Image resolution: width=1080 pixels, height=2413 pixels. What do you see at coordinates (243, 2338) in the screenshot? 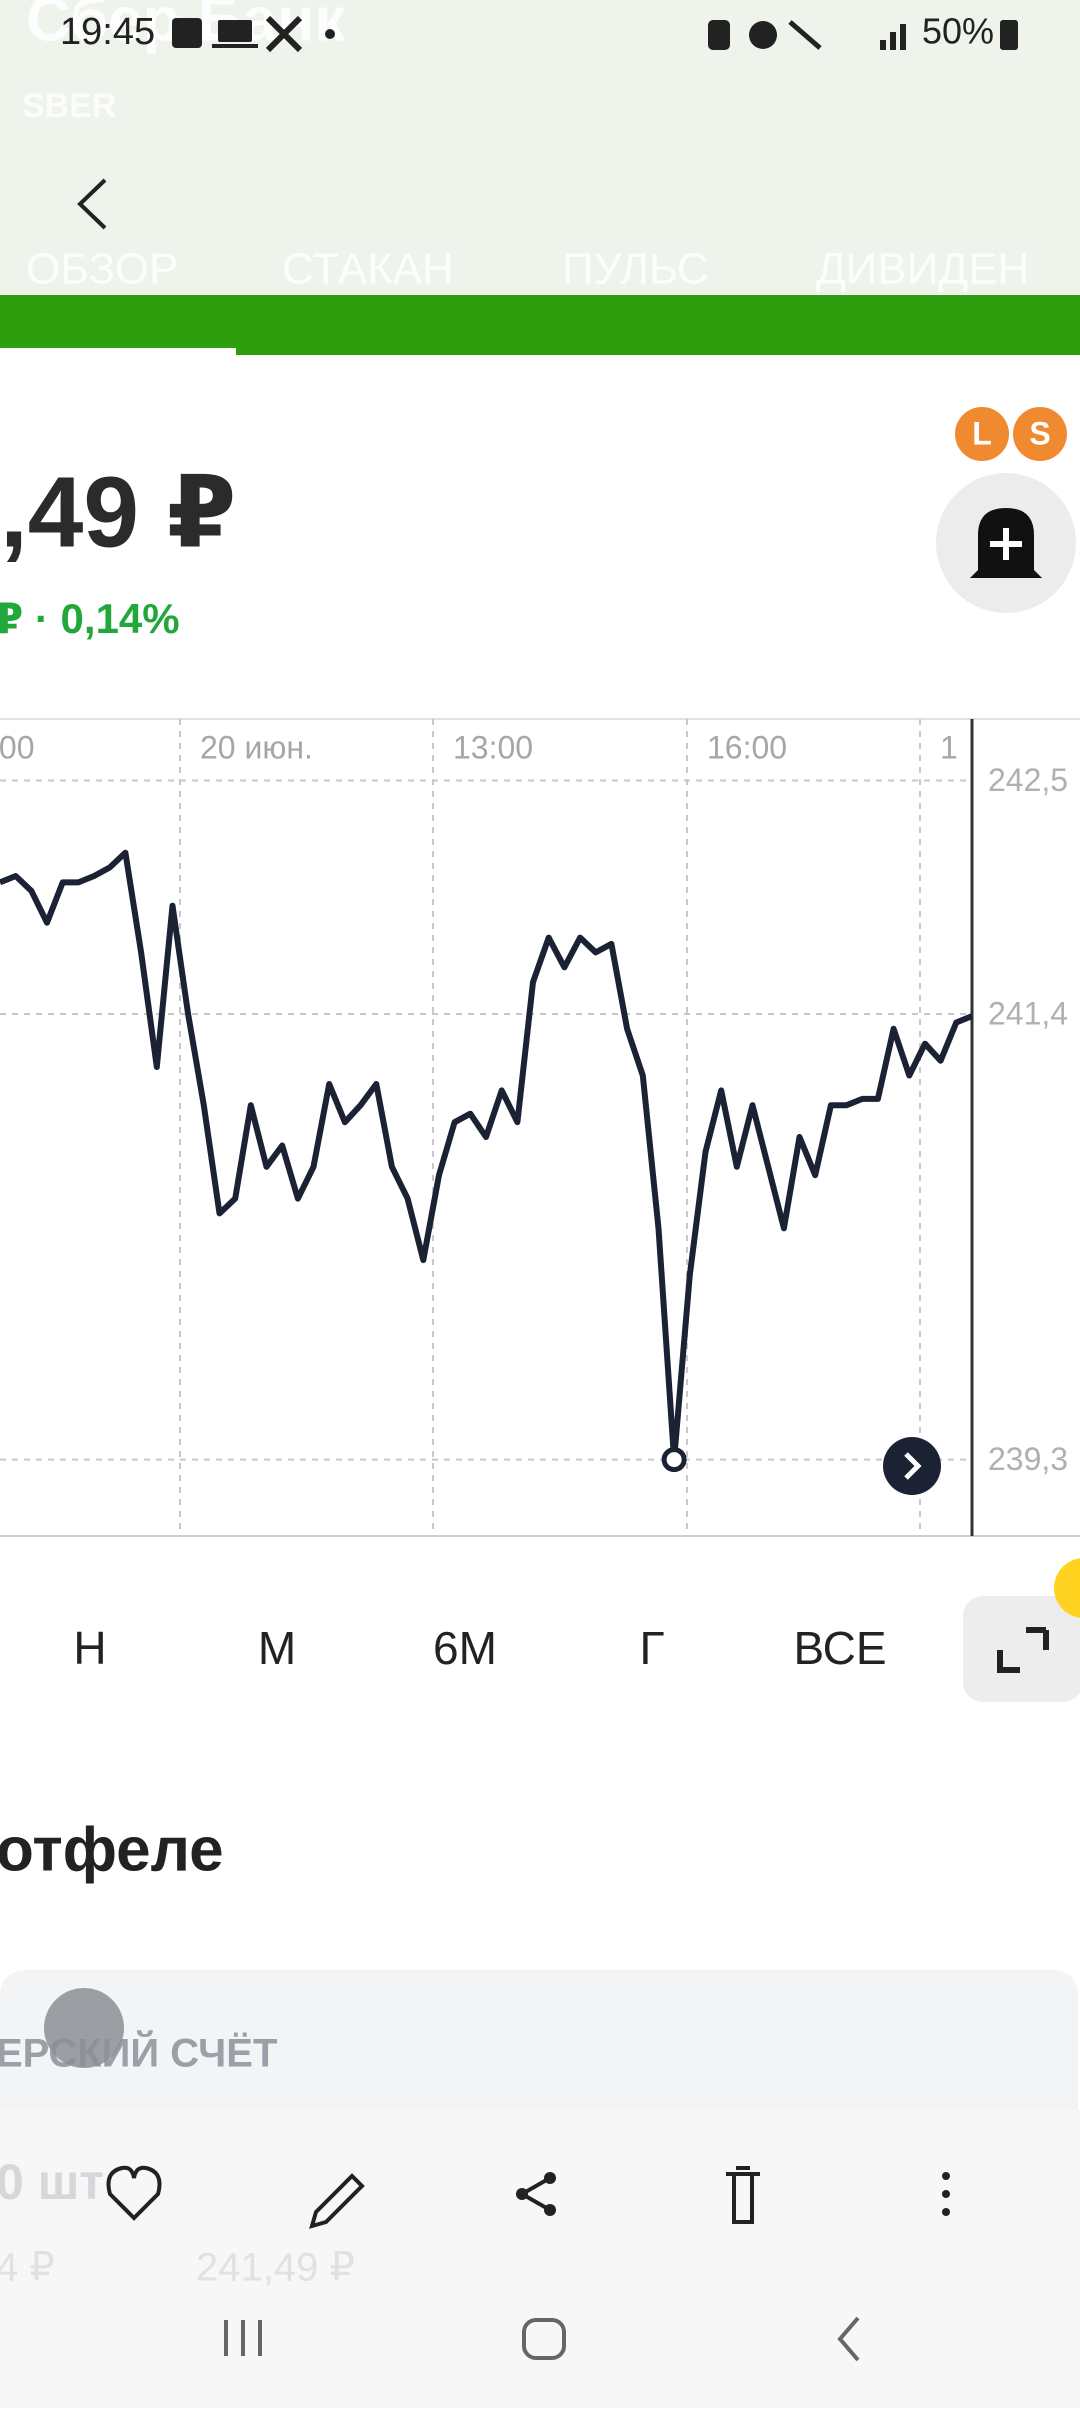
I see `nav-recent` at bounding box center [243, 2338].